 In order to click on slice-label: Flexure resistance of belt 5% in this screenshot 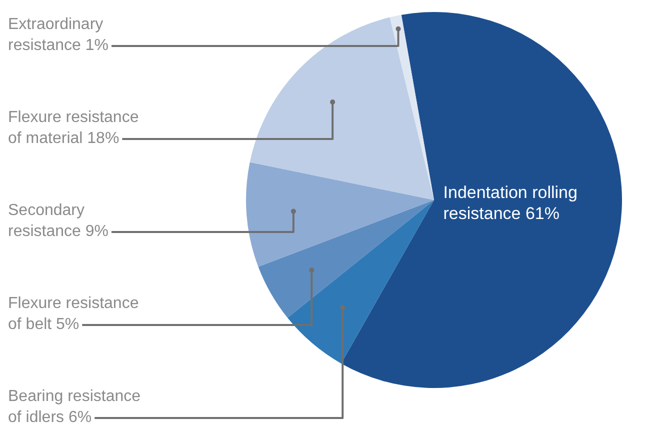, I will do `click(73, 314)`.